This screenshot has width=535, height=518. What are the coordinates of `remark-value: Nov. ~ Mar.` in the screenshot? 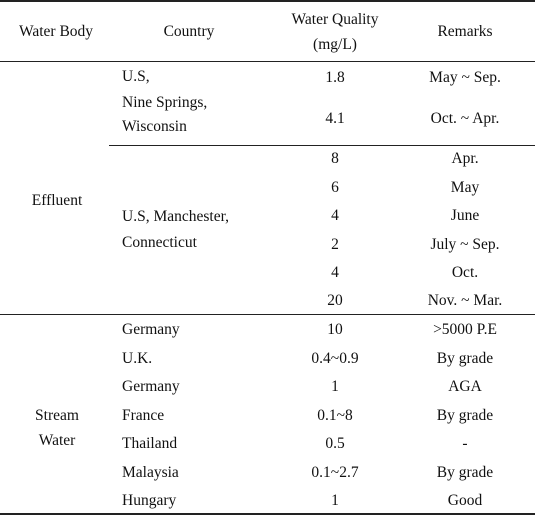 It's located at (465, 300).